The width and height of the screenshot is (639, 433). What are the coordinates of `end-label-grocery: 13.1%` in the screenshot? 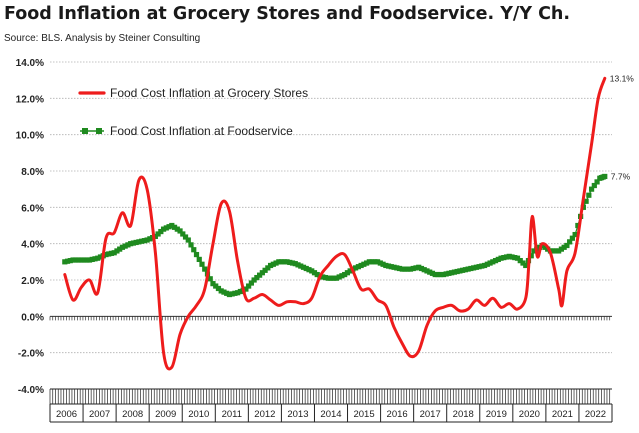 It's located at (622, 78).